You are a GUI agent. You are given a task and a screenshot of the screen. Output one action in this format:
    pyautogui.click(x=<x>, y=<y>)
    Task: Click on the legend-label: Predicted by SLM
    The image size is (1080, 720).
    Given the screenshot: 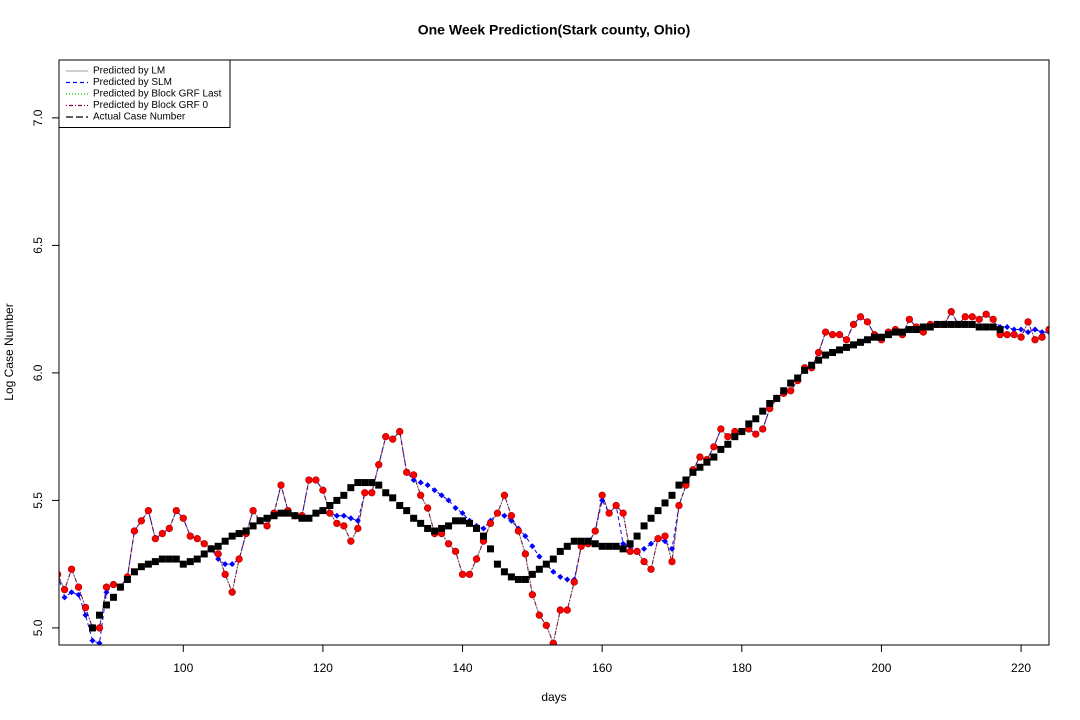 What is the action you would take?
    pyautogui.click(x=132, y=82)
    